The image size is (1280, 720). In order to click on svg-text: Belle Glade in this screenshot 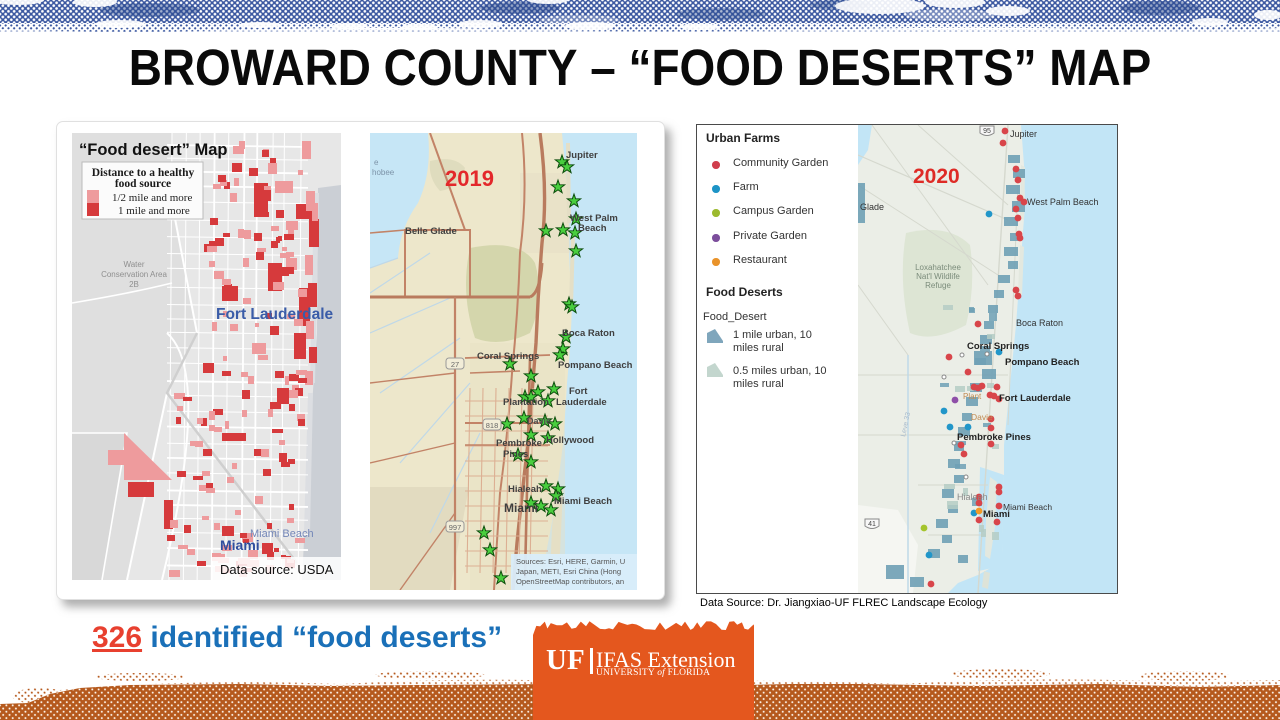, I will do `click(431, 231)`.